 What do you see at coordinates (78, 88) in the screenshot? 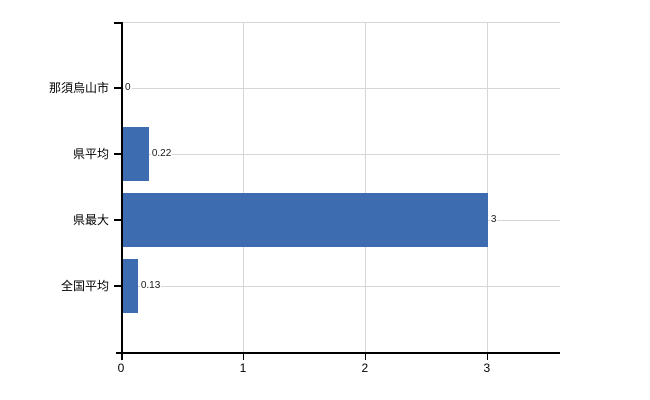
I see `category-label: 那須烏山市` at bounding box center [78, 88].